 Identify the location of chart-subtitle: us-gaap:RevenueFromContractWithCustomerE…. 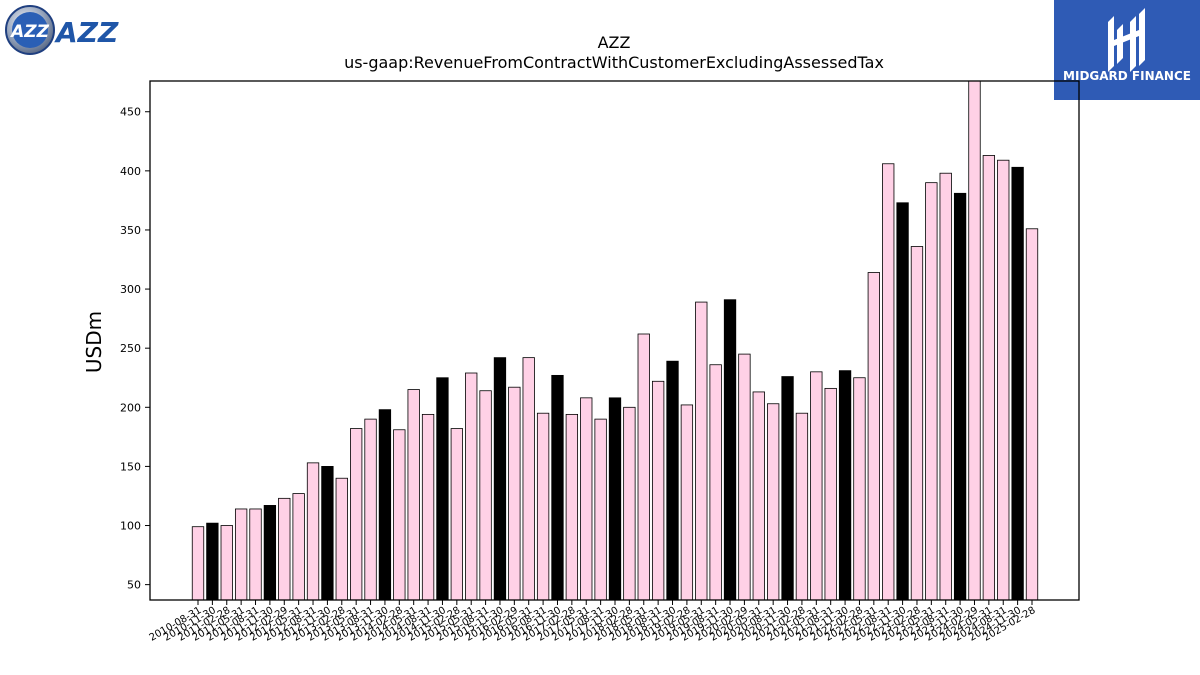
(614, 62).